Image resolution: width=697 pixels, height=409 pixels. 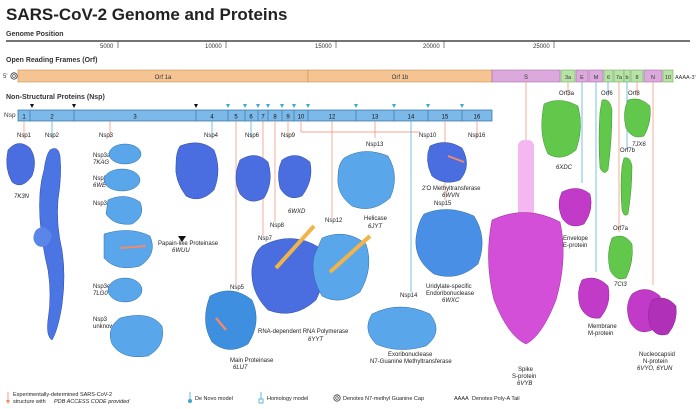 I want to click on protein-structure-endoribonuclease, so click(x=449, y=243).